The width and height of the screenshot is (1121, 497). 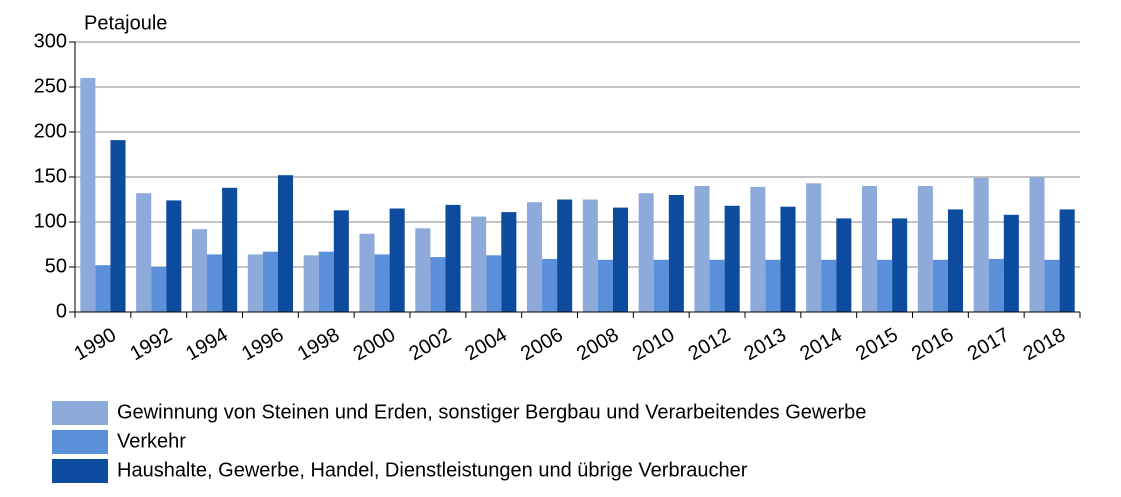 What do you see at coordinates (50, 86) in the screenshot?
I see `y-tick-label: 250` at bounding box center [50, 86].